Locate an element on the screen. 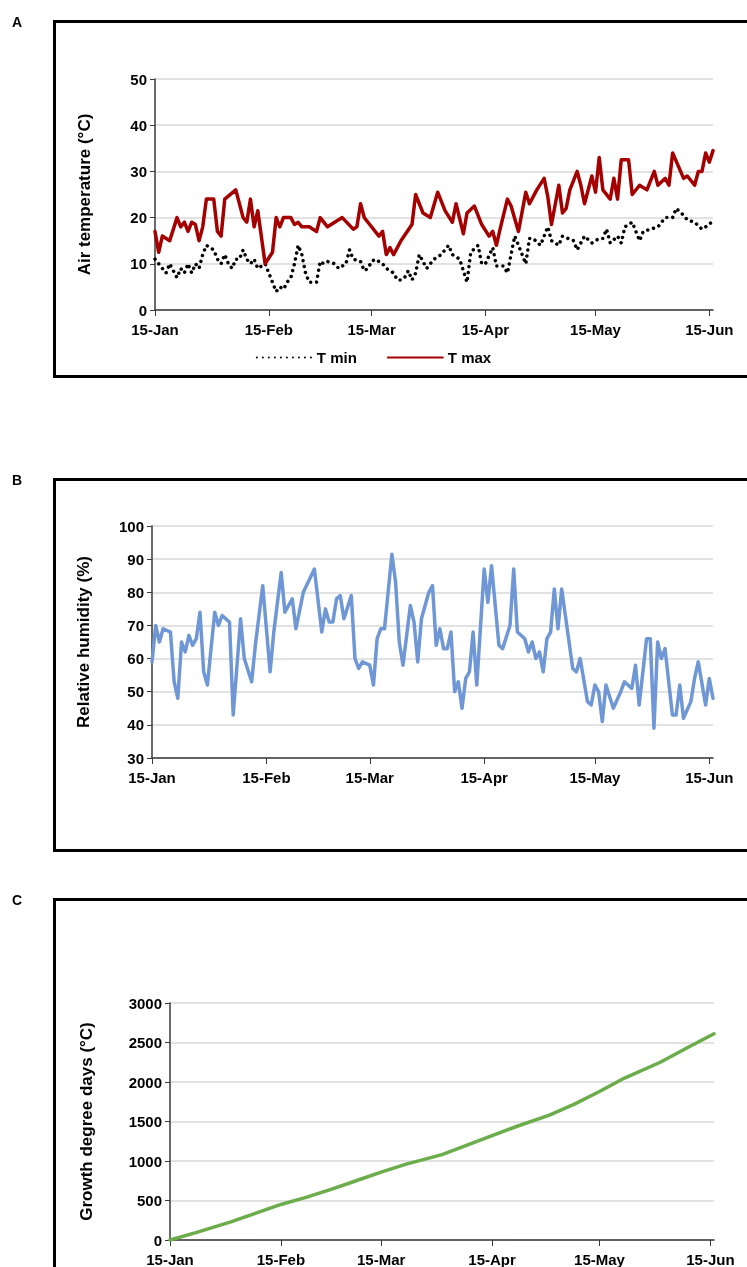 The image size is (747, 1267). text: C is located at coordinates (17, 900).